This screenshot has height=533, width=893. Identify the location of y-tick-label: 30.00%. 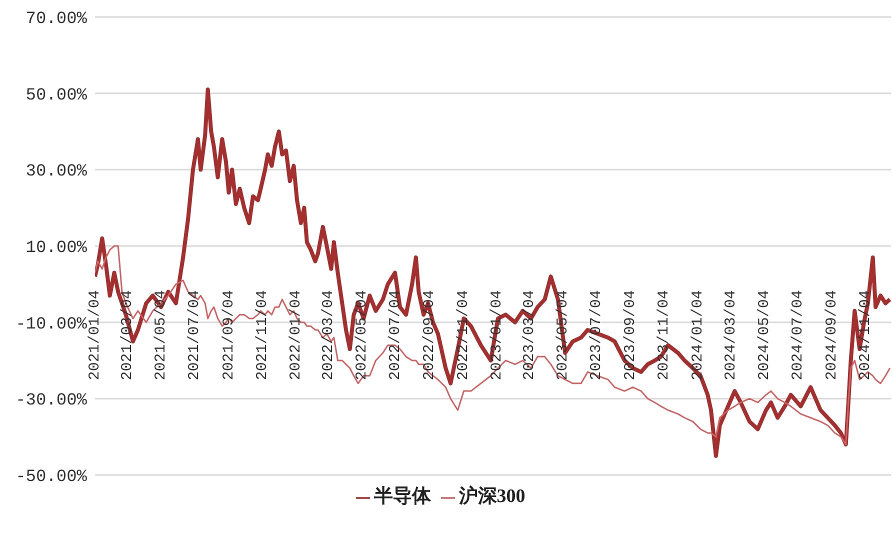
(57, 172).